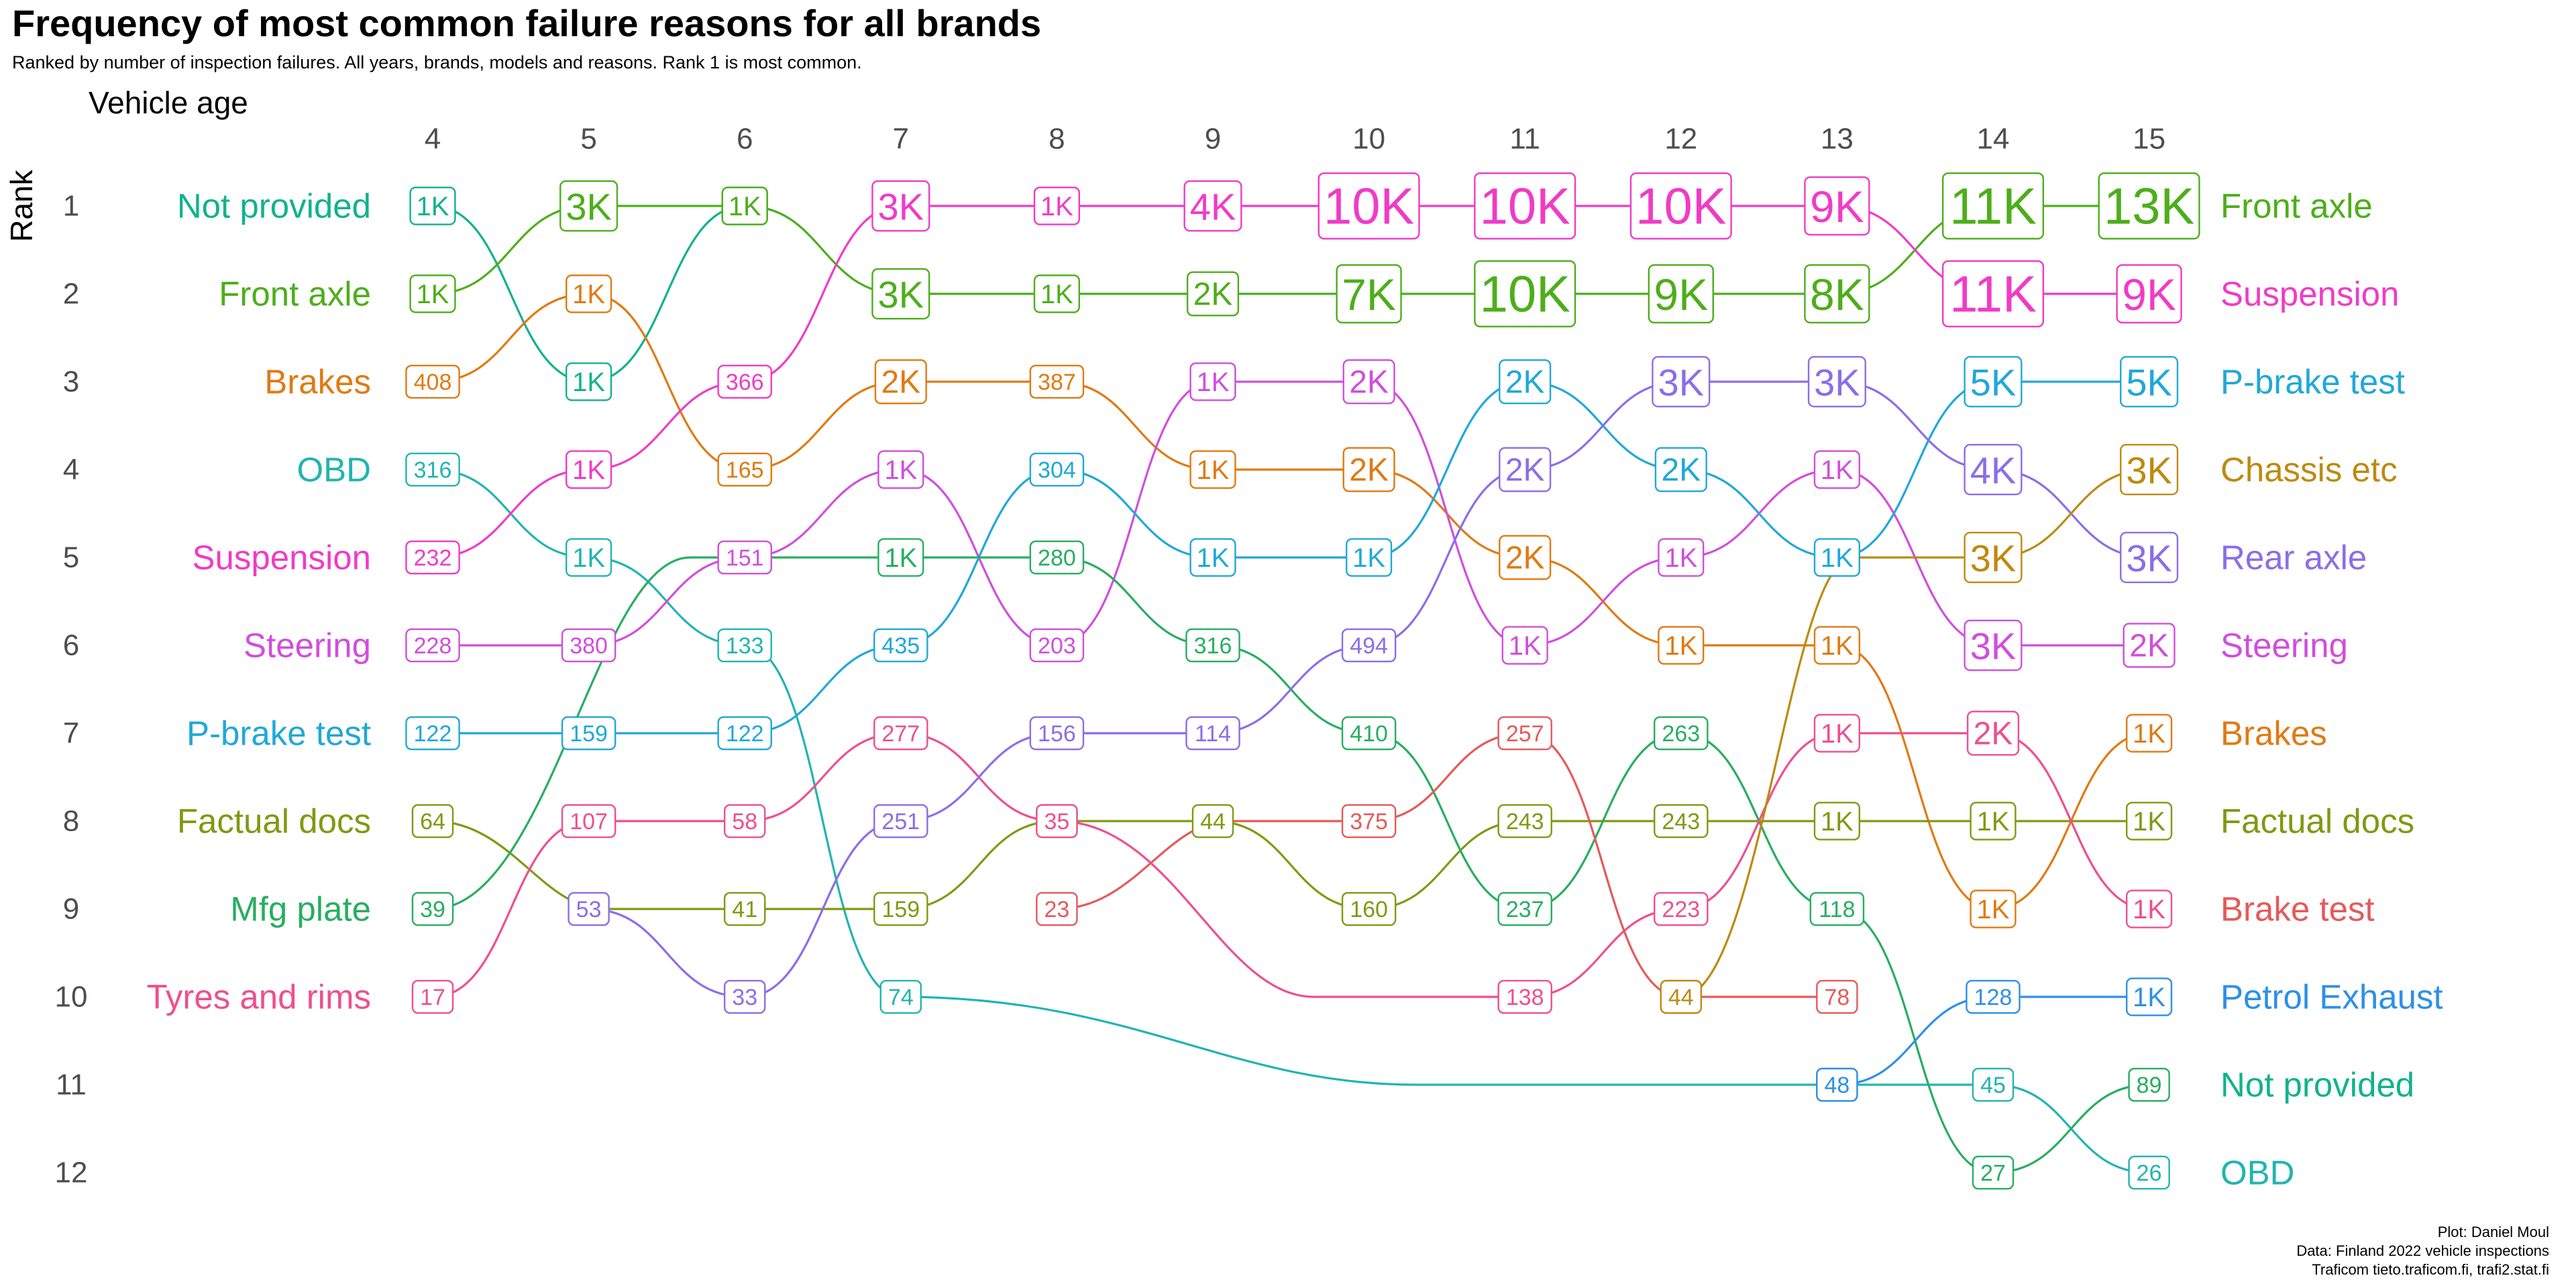  I want to click on point-chassis-etc-age-14: 3K, so click(1993, 557).